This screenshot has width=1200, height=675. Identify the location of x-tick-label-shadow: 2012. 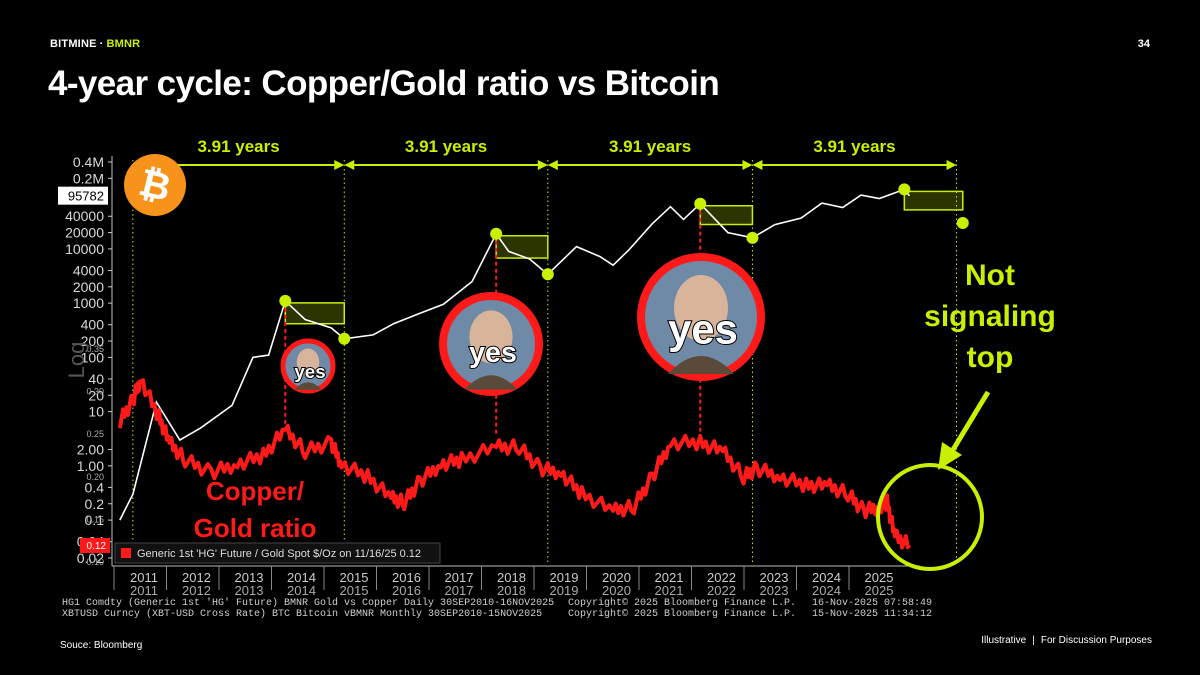
(196, 590).